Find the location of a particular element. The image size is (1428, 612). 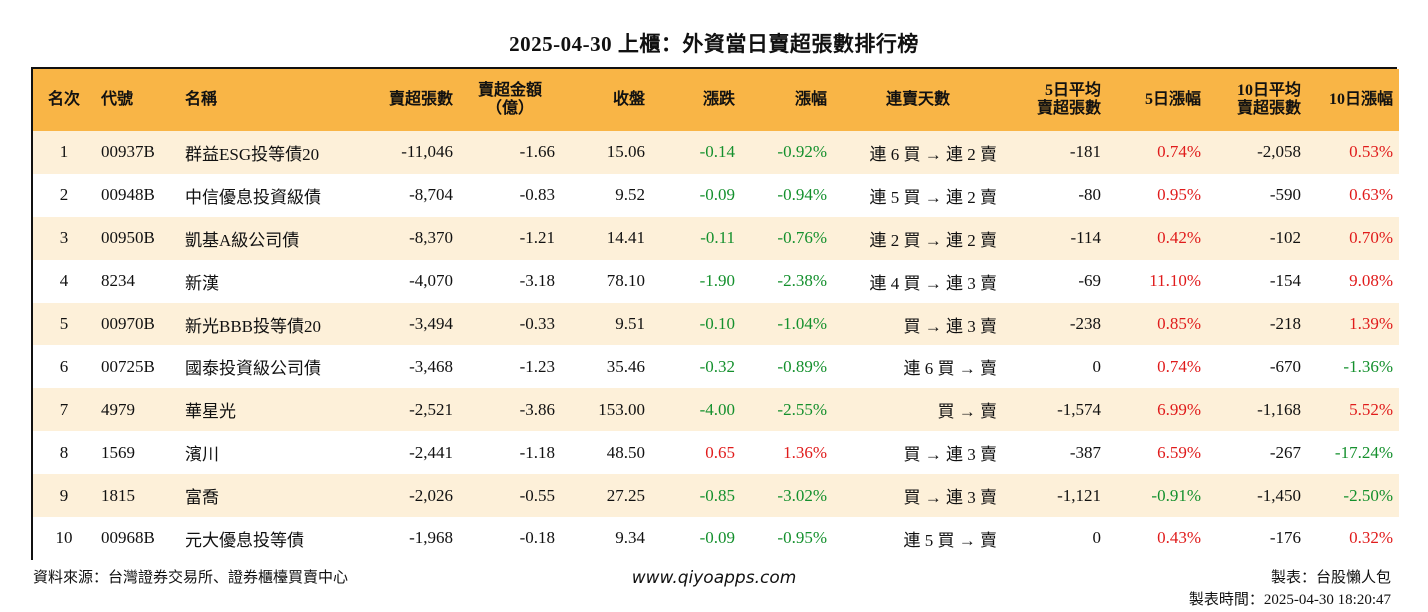

cell-change-pct: -0.94% is located at coordinates (802, 195).